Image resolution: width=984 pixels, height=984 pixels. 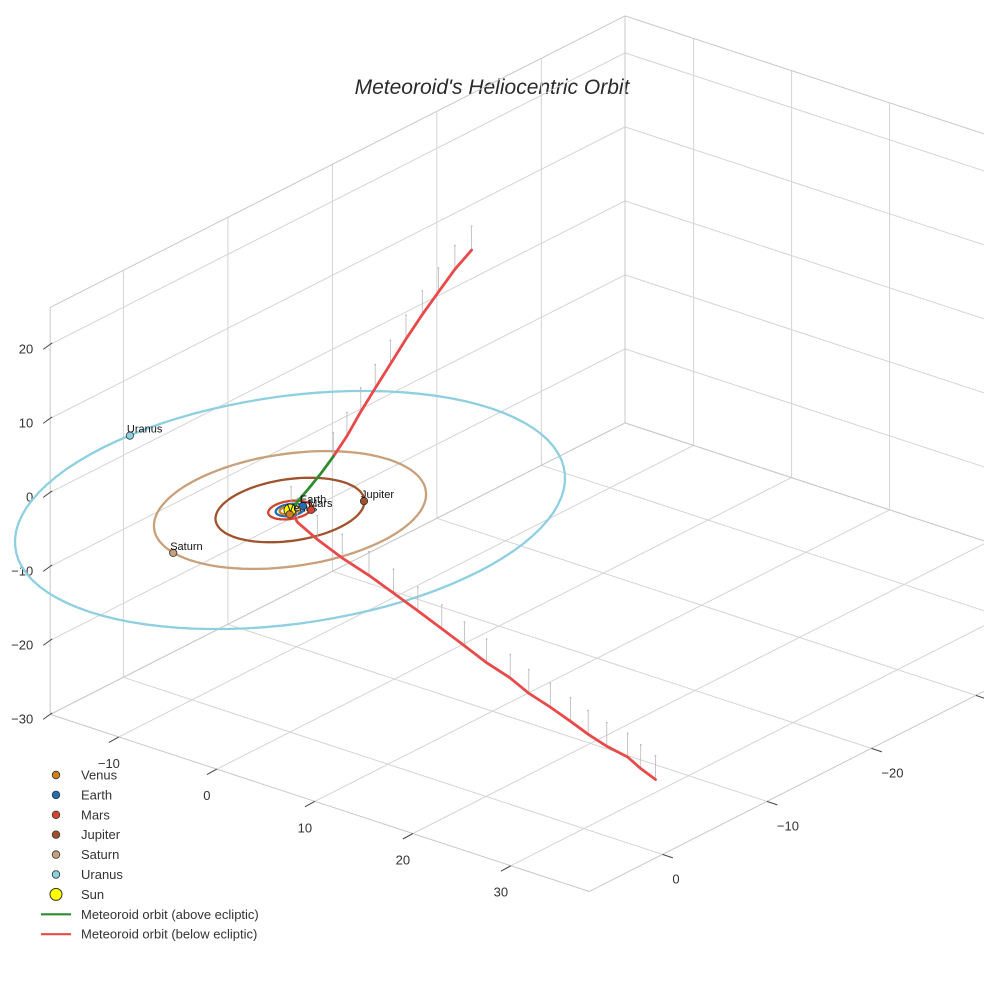 I want to click on orbit-uranus, so click(x=290, y=510).